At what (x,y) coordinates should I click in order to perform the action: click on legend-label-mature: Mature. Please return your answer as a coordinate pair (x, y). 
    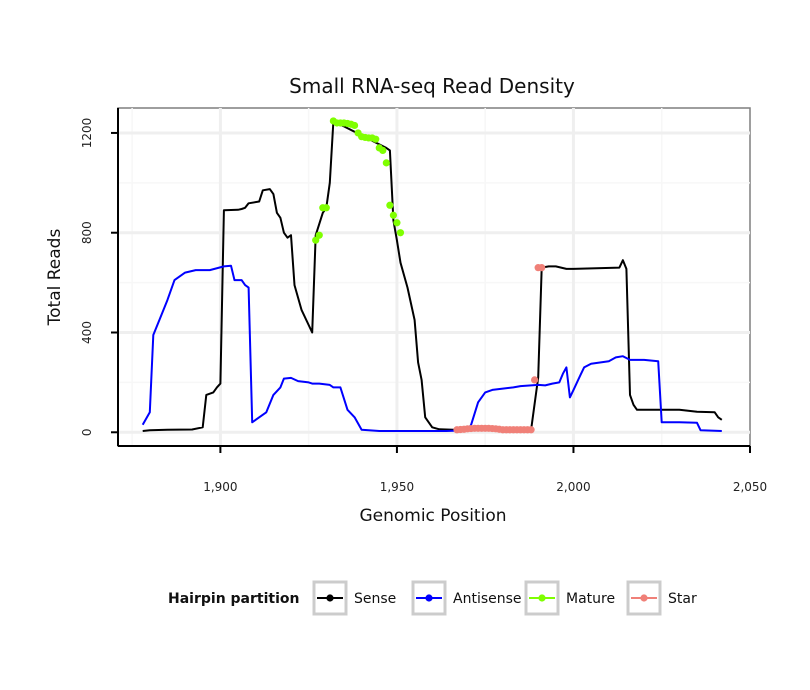
    Looking at the image, I should click on (590, 599).